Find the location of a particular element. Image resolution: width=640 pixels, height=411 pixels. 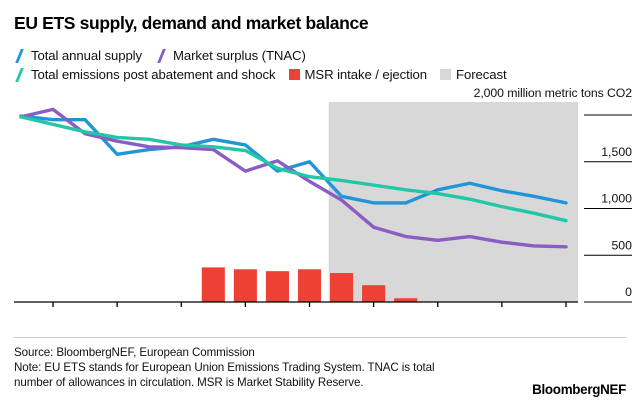

legend-item-total-emissions: Total emissions post abatement and shock is located at coordinates (144, 74).